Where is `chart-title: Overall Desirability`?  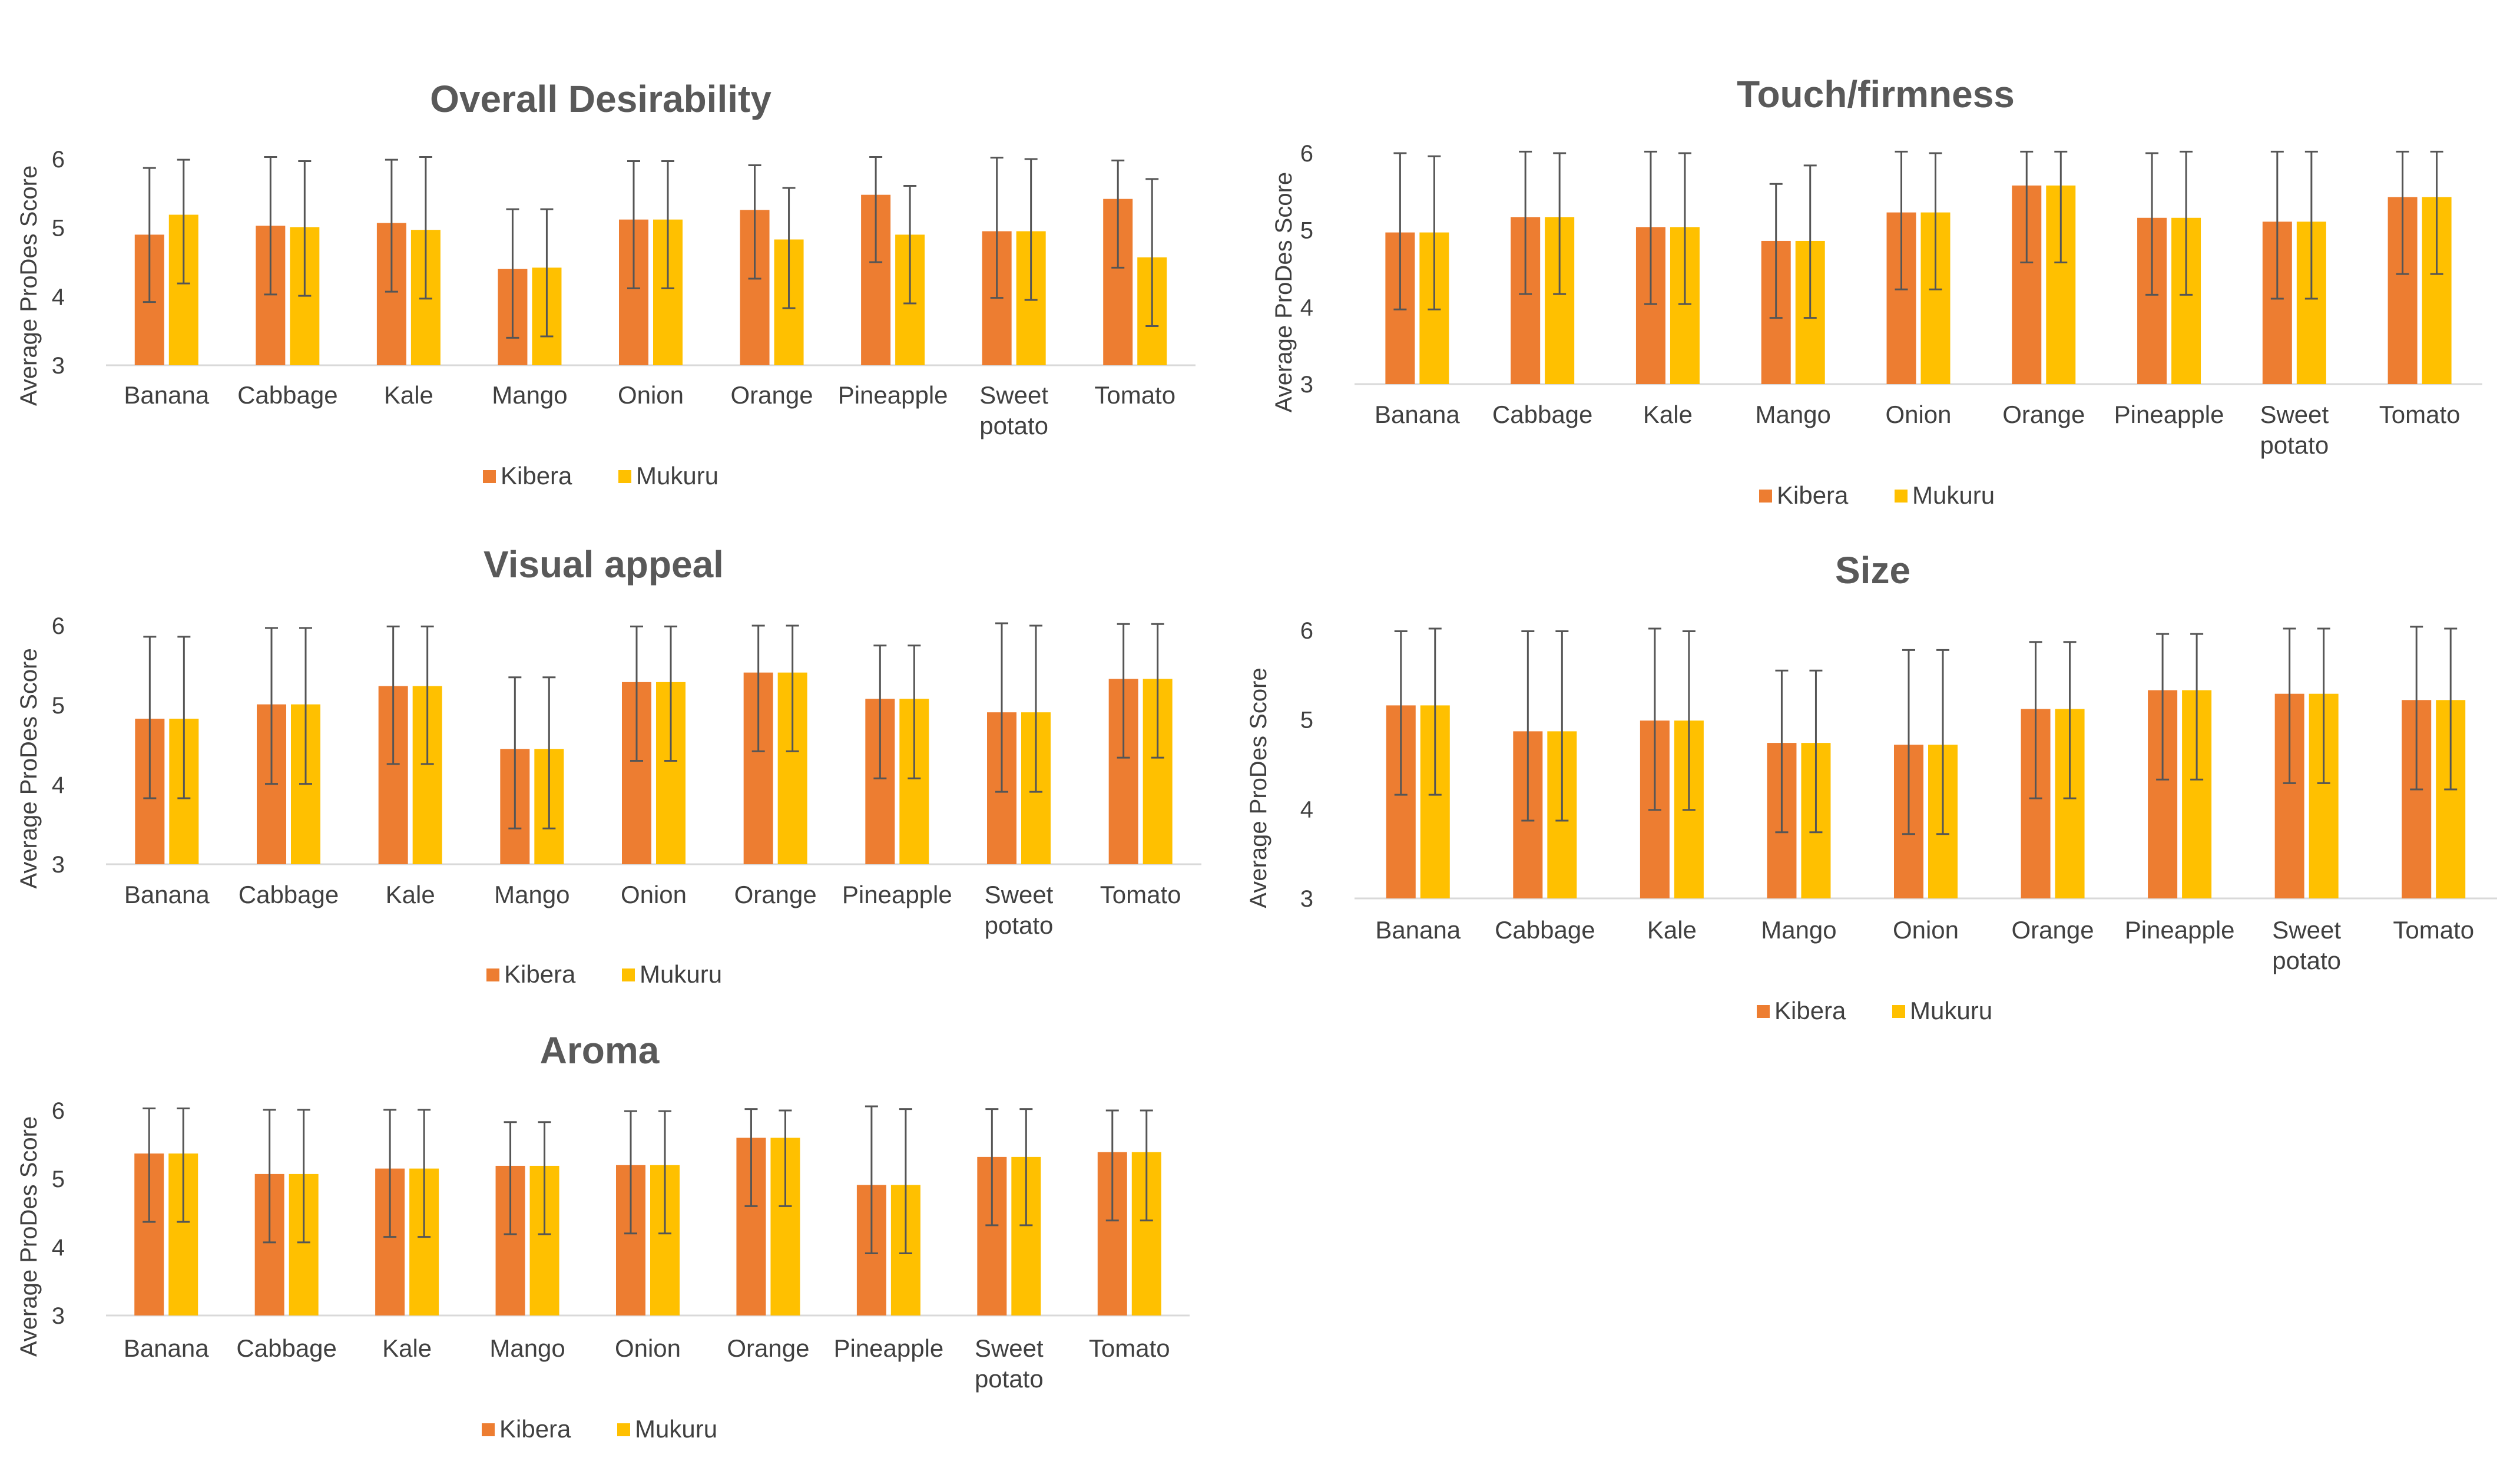 chart-title: Overall Desirability is located at coordinates (600, 99).